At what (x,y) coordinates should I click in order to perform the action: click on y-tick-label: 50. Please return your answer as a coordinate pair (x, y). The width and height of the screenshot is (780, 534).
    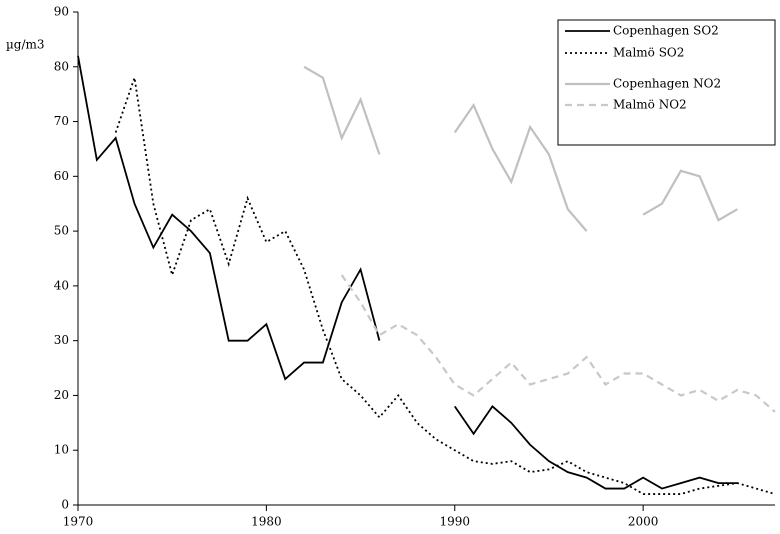
    Looking at the image, I should click on (61, 231).